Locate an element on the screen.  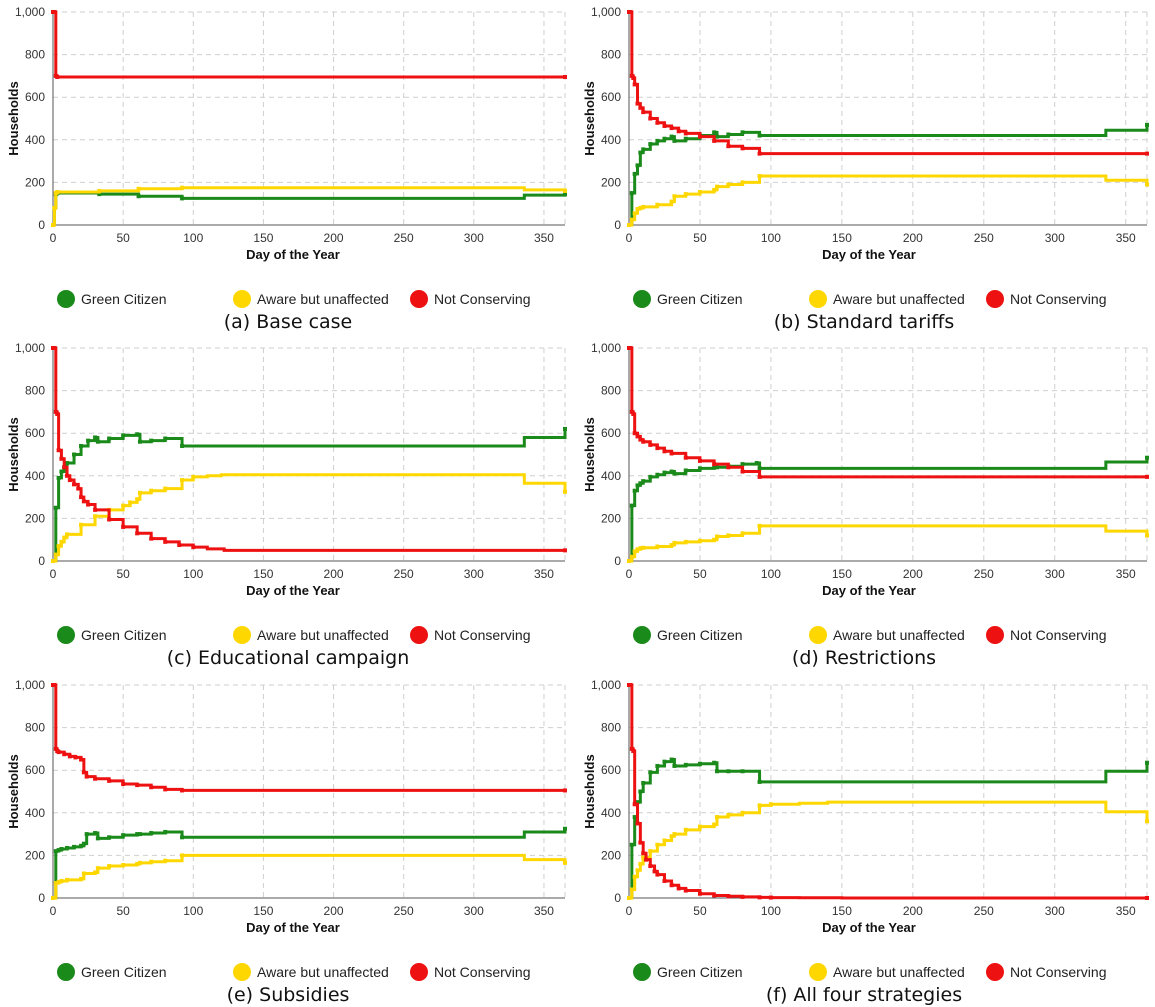
legend-item-aware-but-unaffected: Aware but unaffected is located at coordinates (887, 972).